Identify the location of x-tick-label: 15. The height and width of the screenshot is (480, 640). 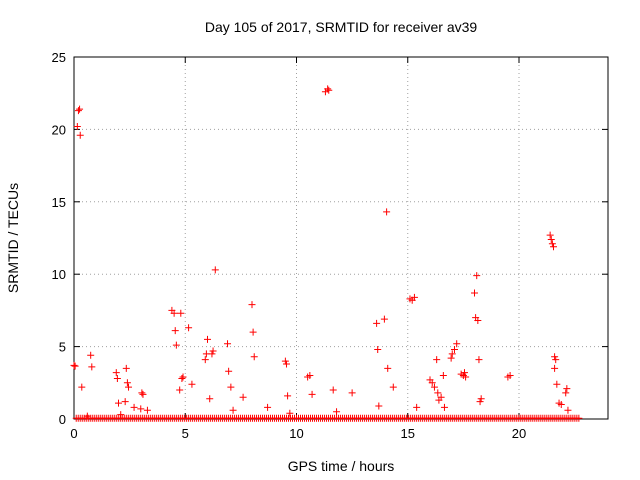
(408, 433).